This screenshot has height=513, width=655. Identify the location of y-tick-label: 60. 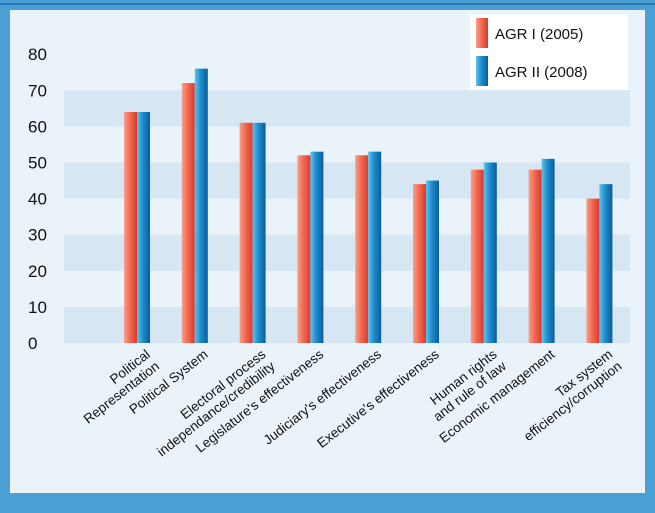
(37, 126).